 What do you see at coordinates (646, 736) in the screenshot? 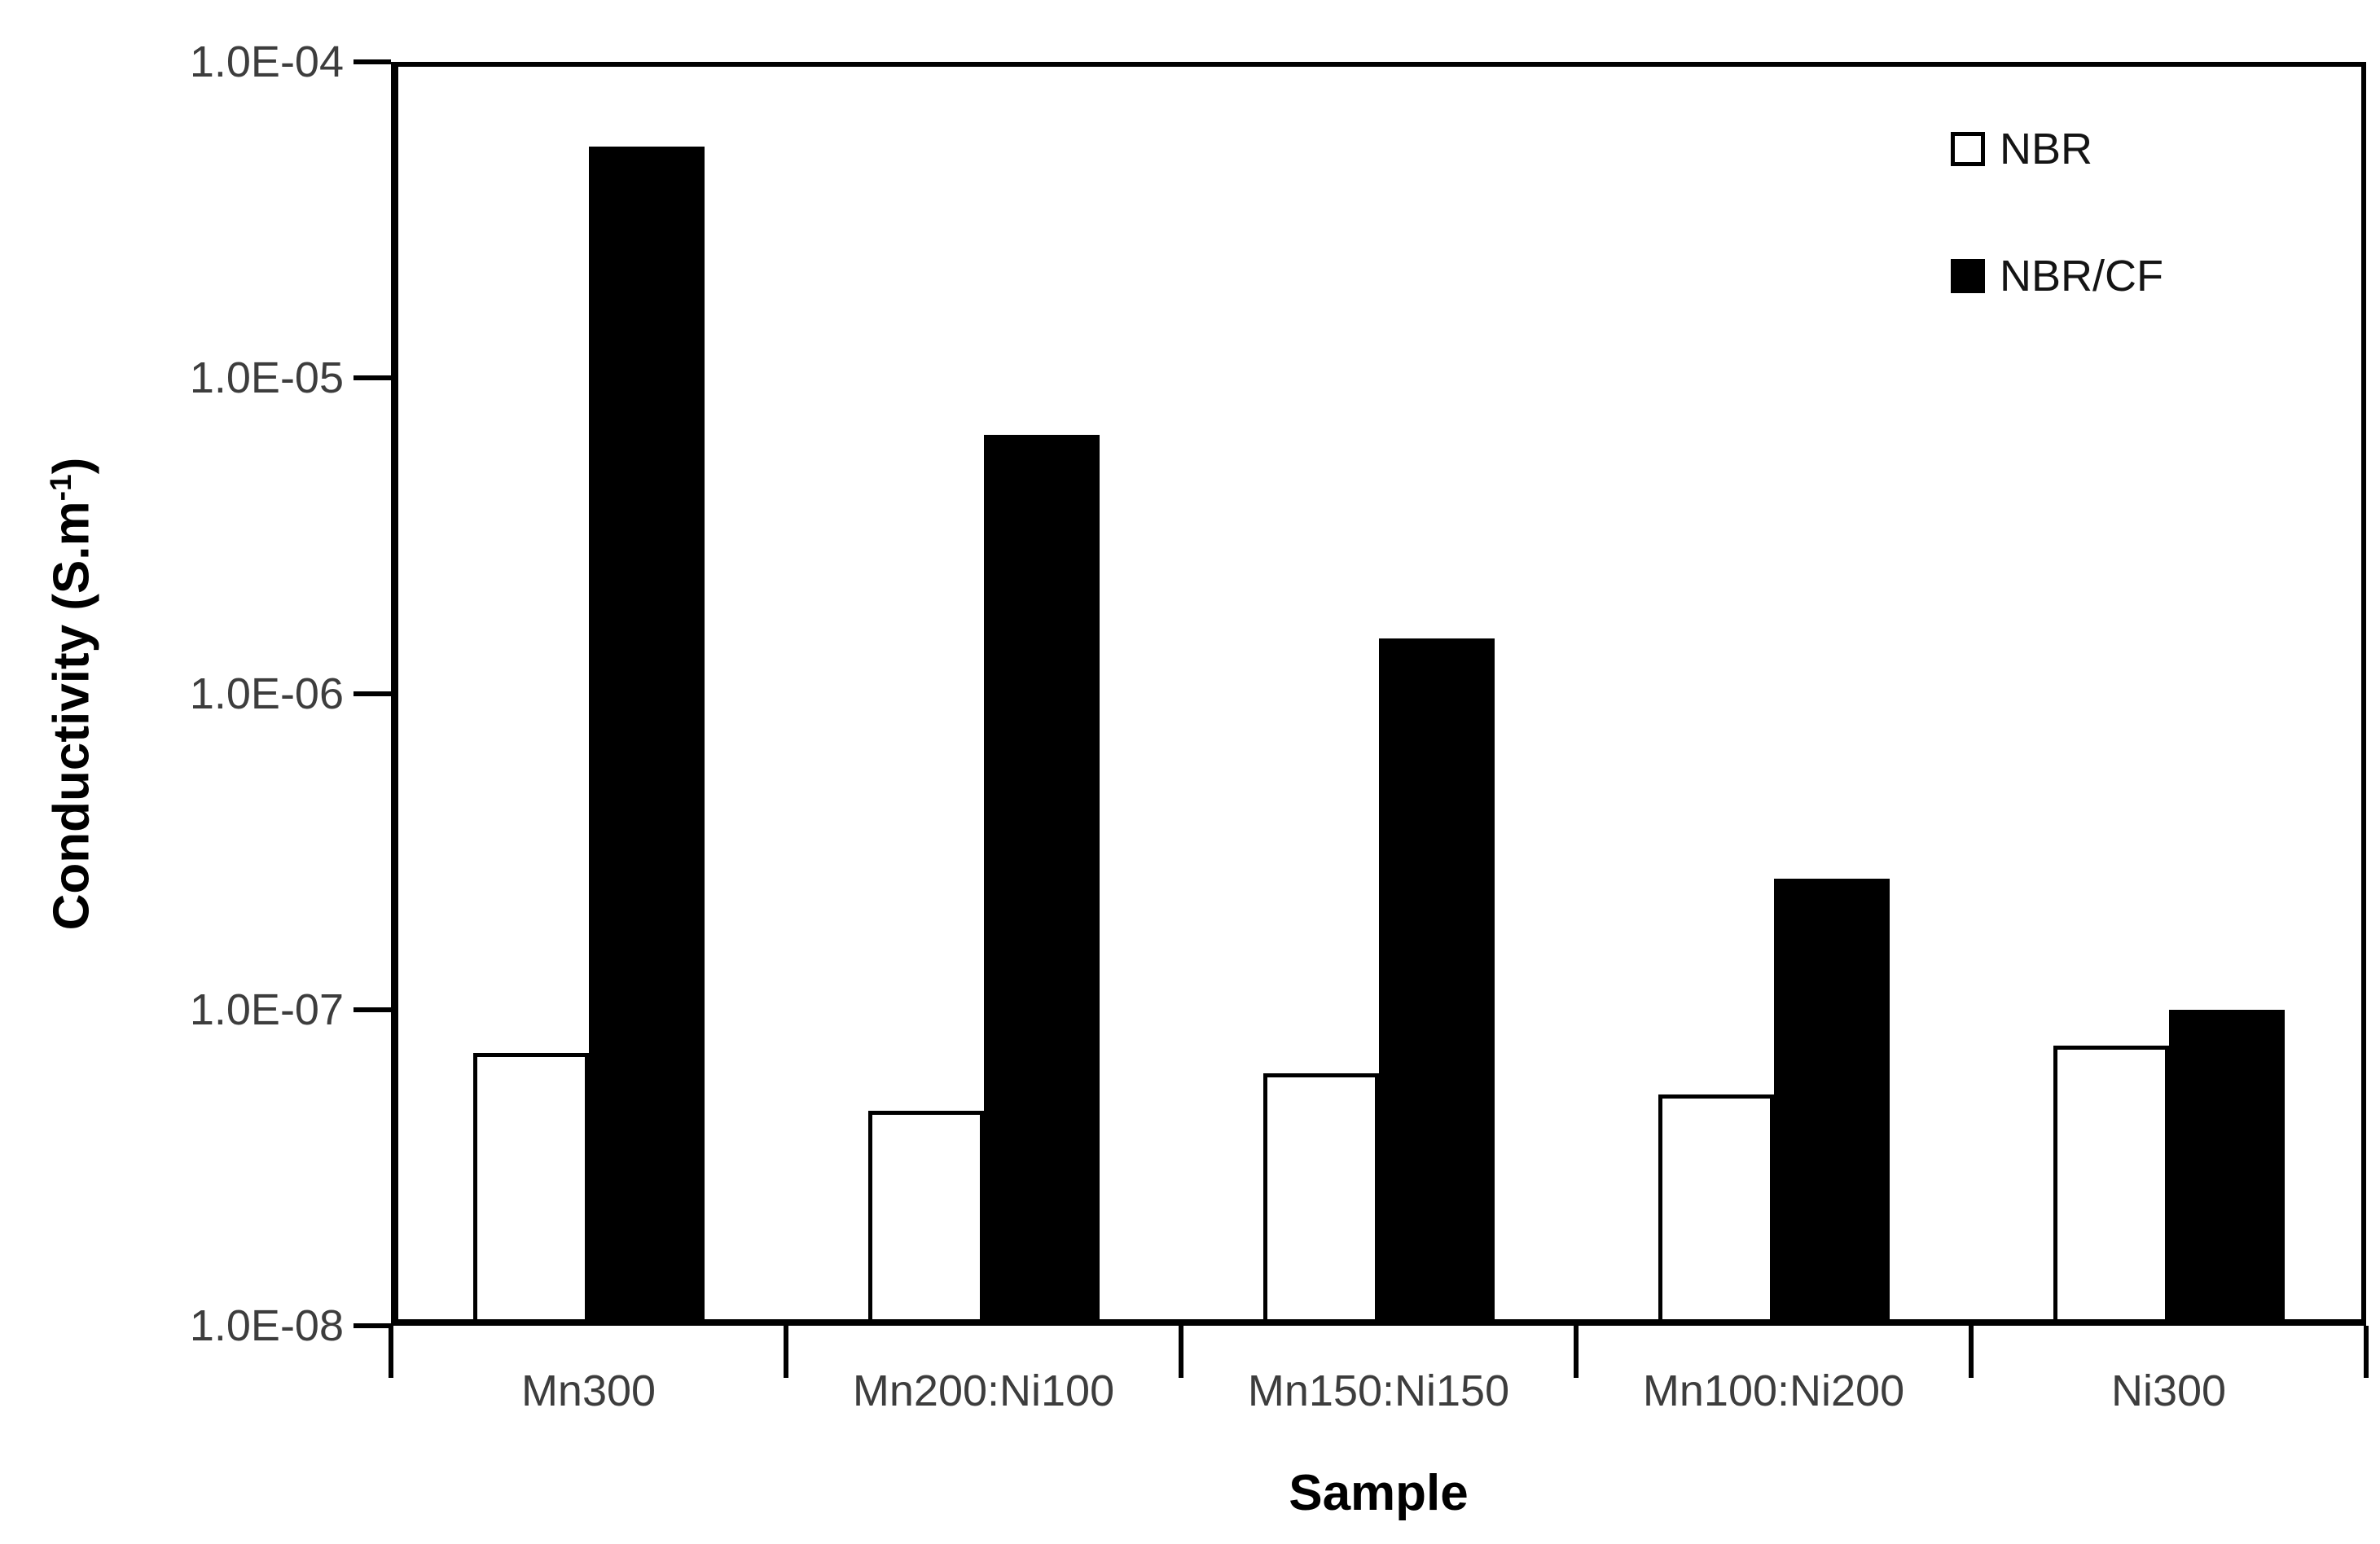
I see `bar-nbr-cf-mn300` at bounding box center [646, 736].